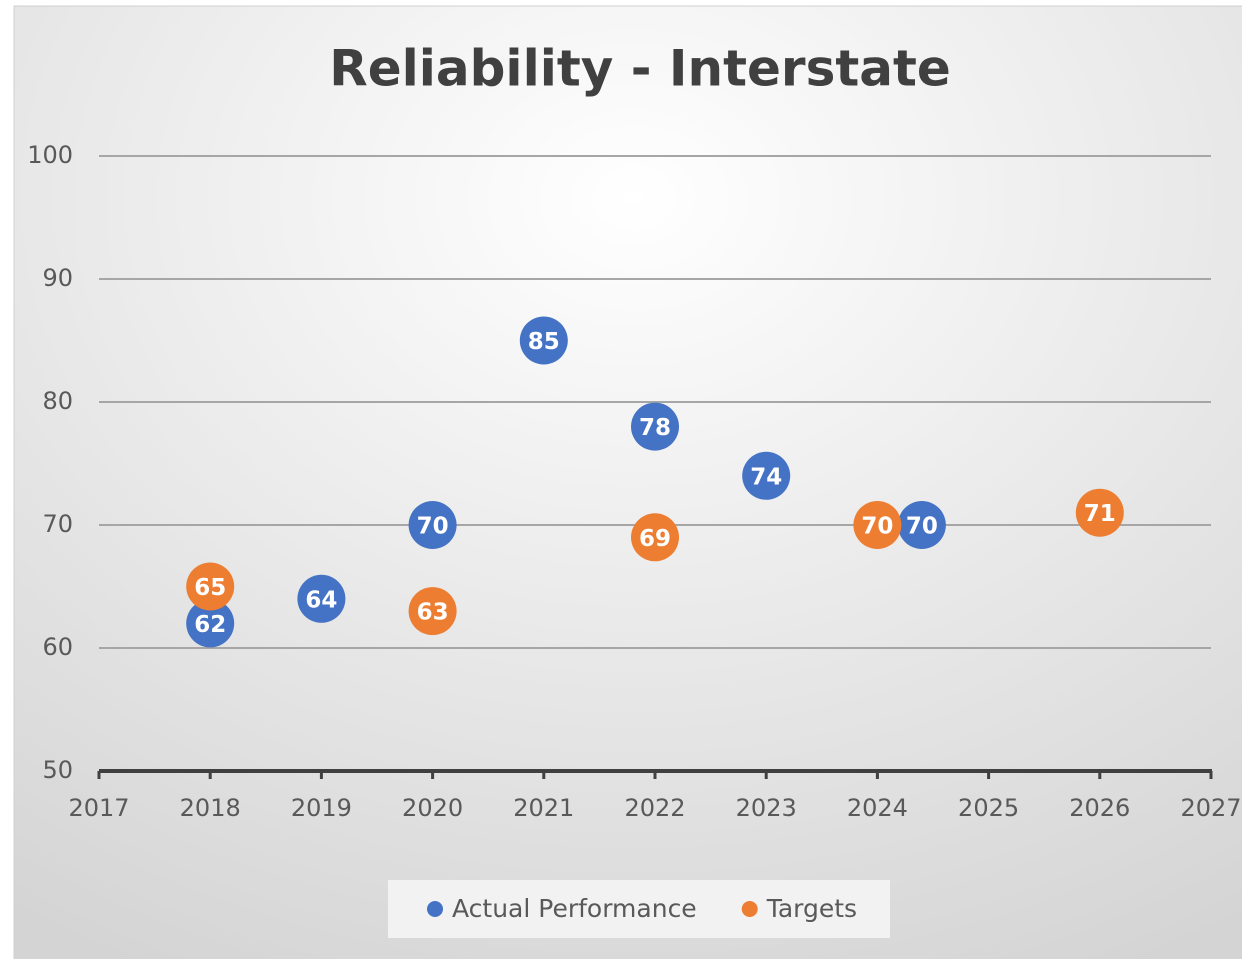 Image resolution: width=1242 pixels, height=963 pixels. I want to click on data-label: 71, so click(1100, 514).